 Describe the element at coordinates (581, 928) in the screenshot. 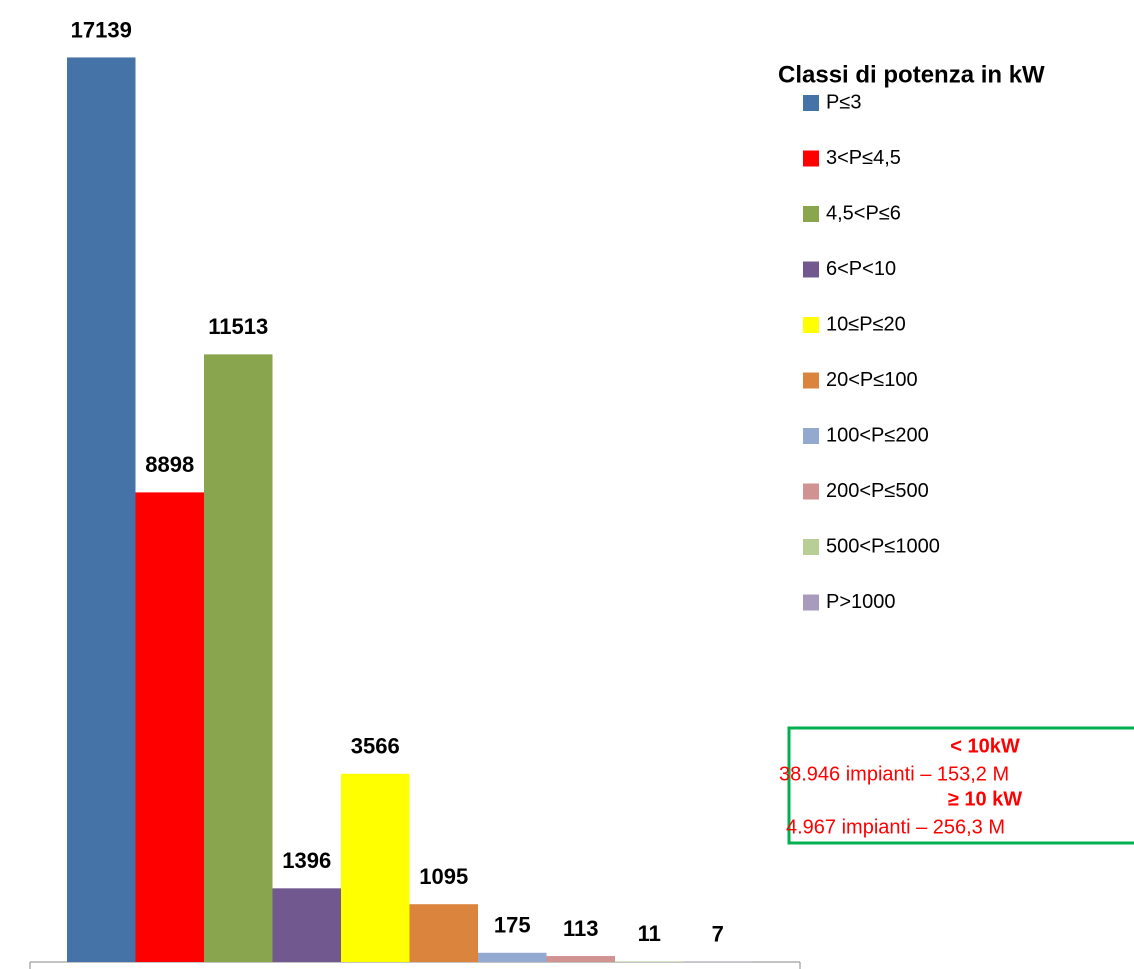

I see `data-label: 113` at that location.